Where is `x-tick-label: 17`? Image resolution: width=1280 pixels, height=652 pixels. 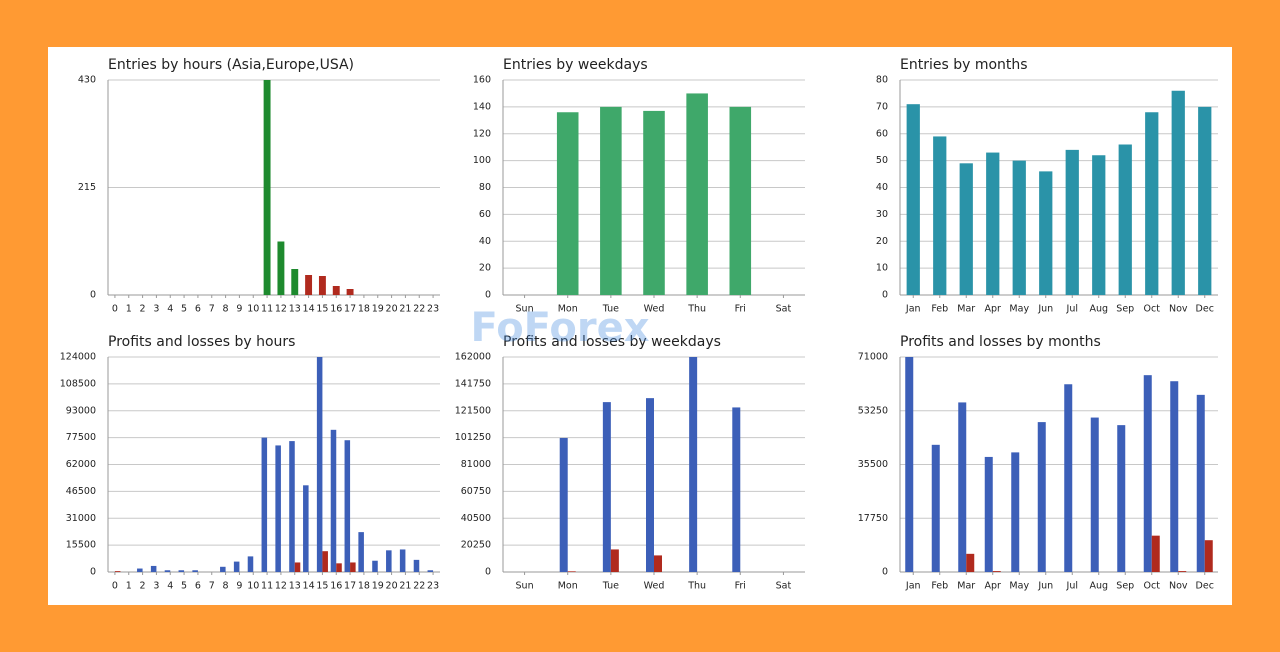
x-tick-label: 17 is located at coordinates (350, 586).